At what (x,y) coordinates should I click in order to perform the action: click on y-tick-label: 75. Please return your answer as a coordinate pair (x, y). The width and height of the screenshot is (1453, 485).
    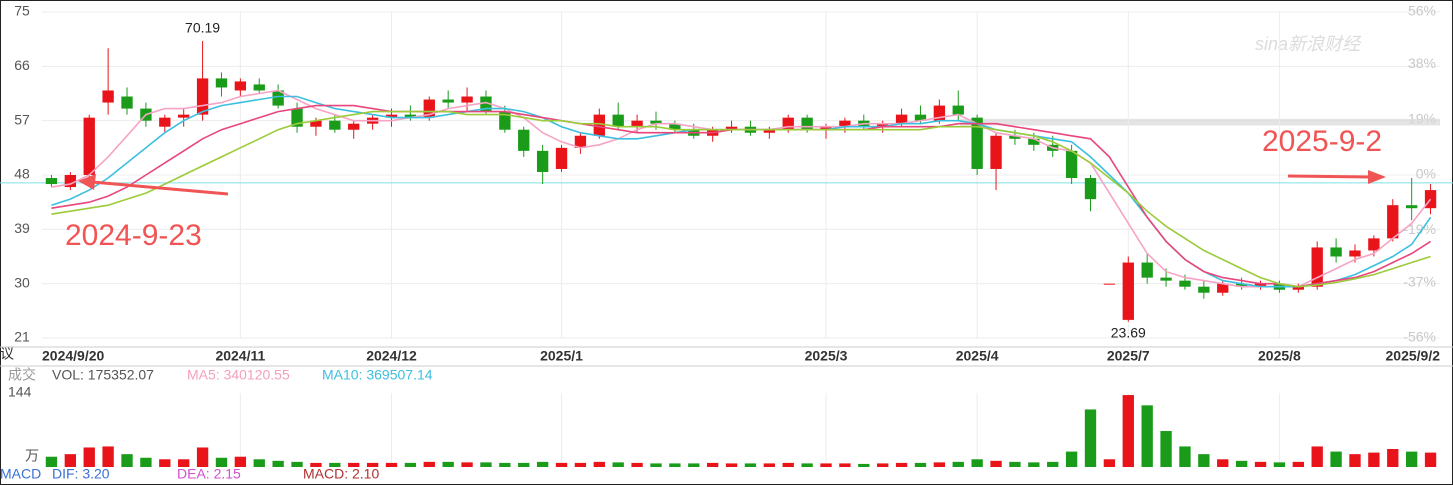
    Looking at the image, I should click on (22, 11).